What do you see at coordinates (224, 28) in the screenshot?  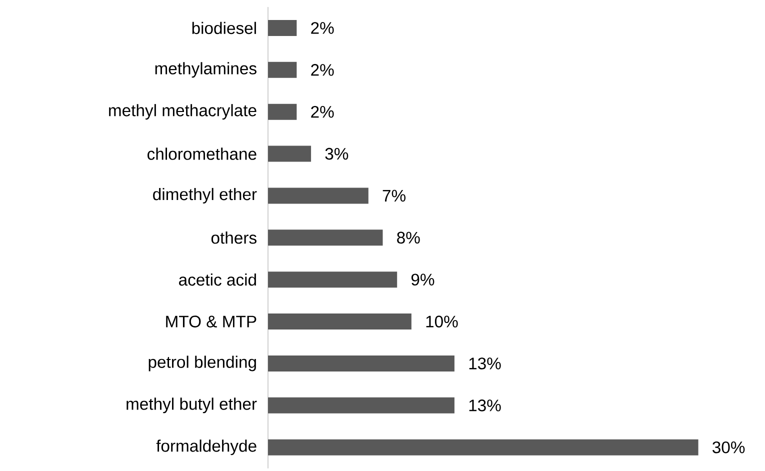 I see `y-tick-label: biodiesel` at bounding box center [224, 28].